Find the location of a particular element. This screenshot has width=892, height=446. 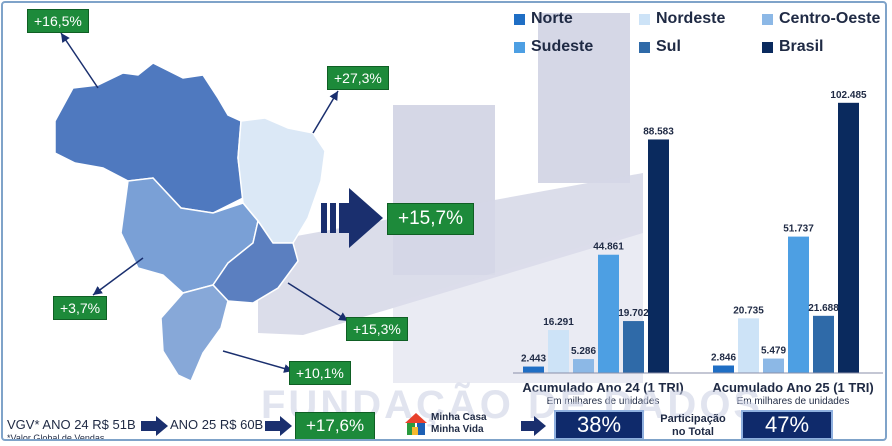

badge-sudeste: +15,3% is located at coordinates (377, 329).